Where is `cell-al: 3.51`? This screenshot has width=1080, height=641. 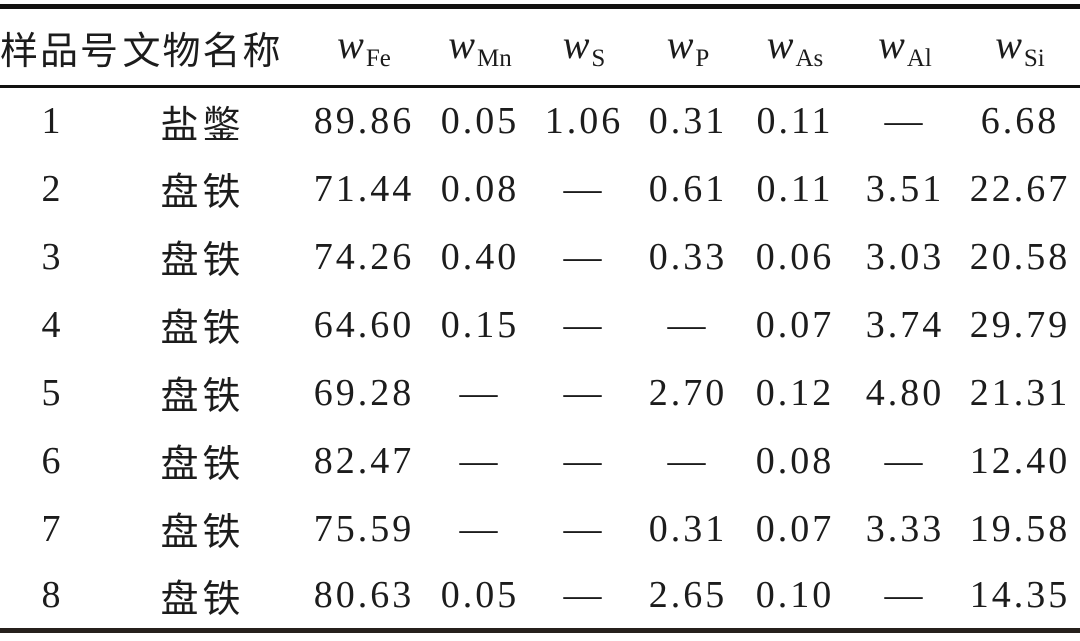
cell-al: 3.51 is located at coordinates (905, 188).